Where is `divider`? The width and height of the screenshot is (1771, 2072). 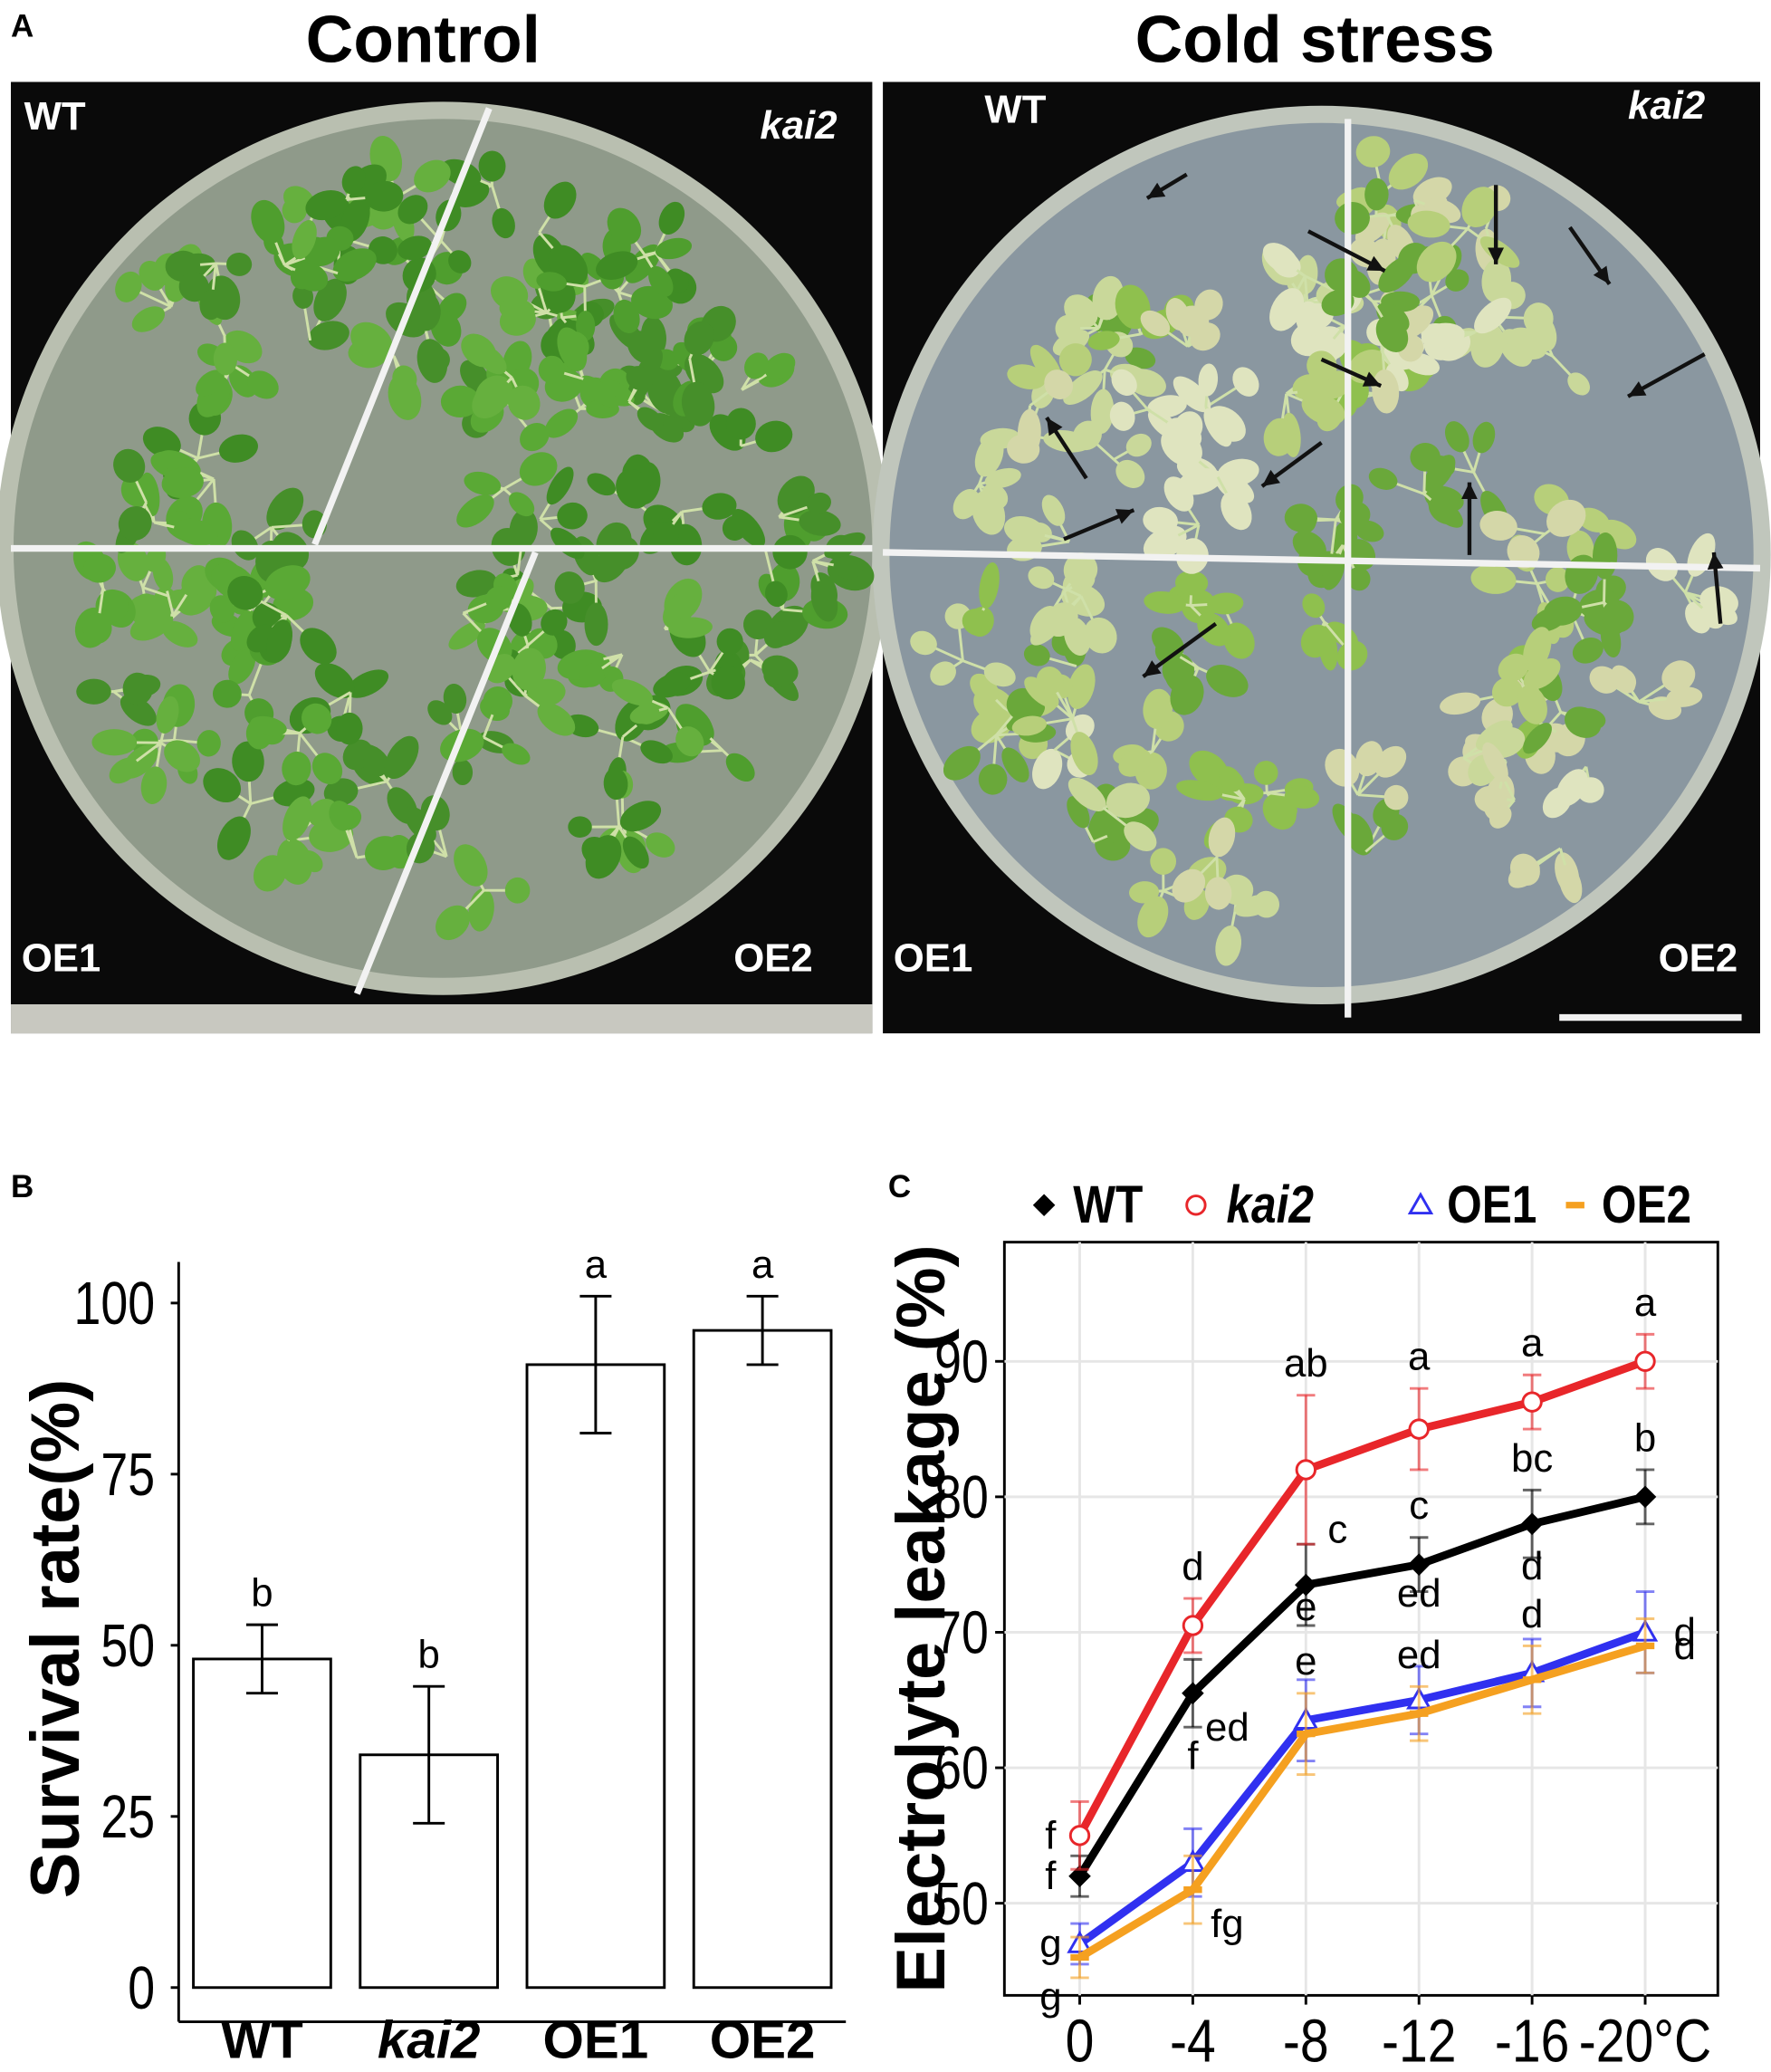 divider is located at coordinates (1322, 560).